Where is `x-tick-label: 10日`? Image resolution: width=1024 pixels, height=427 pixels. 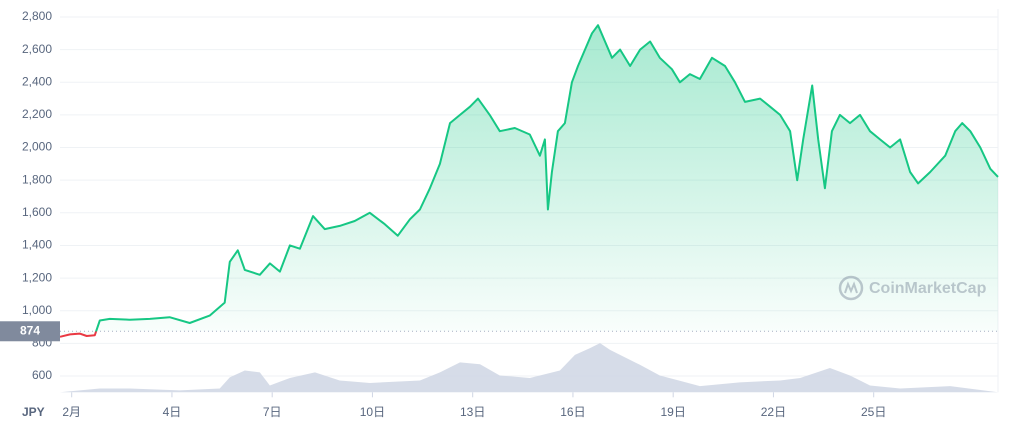
x-tick-label: 10日 is located at coordinates (372, 412).